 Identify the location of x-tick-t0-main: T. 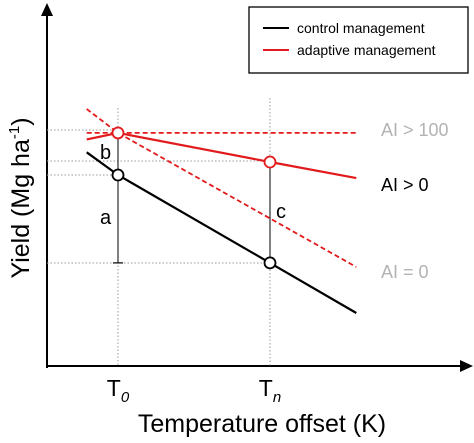
(114, 388).